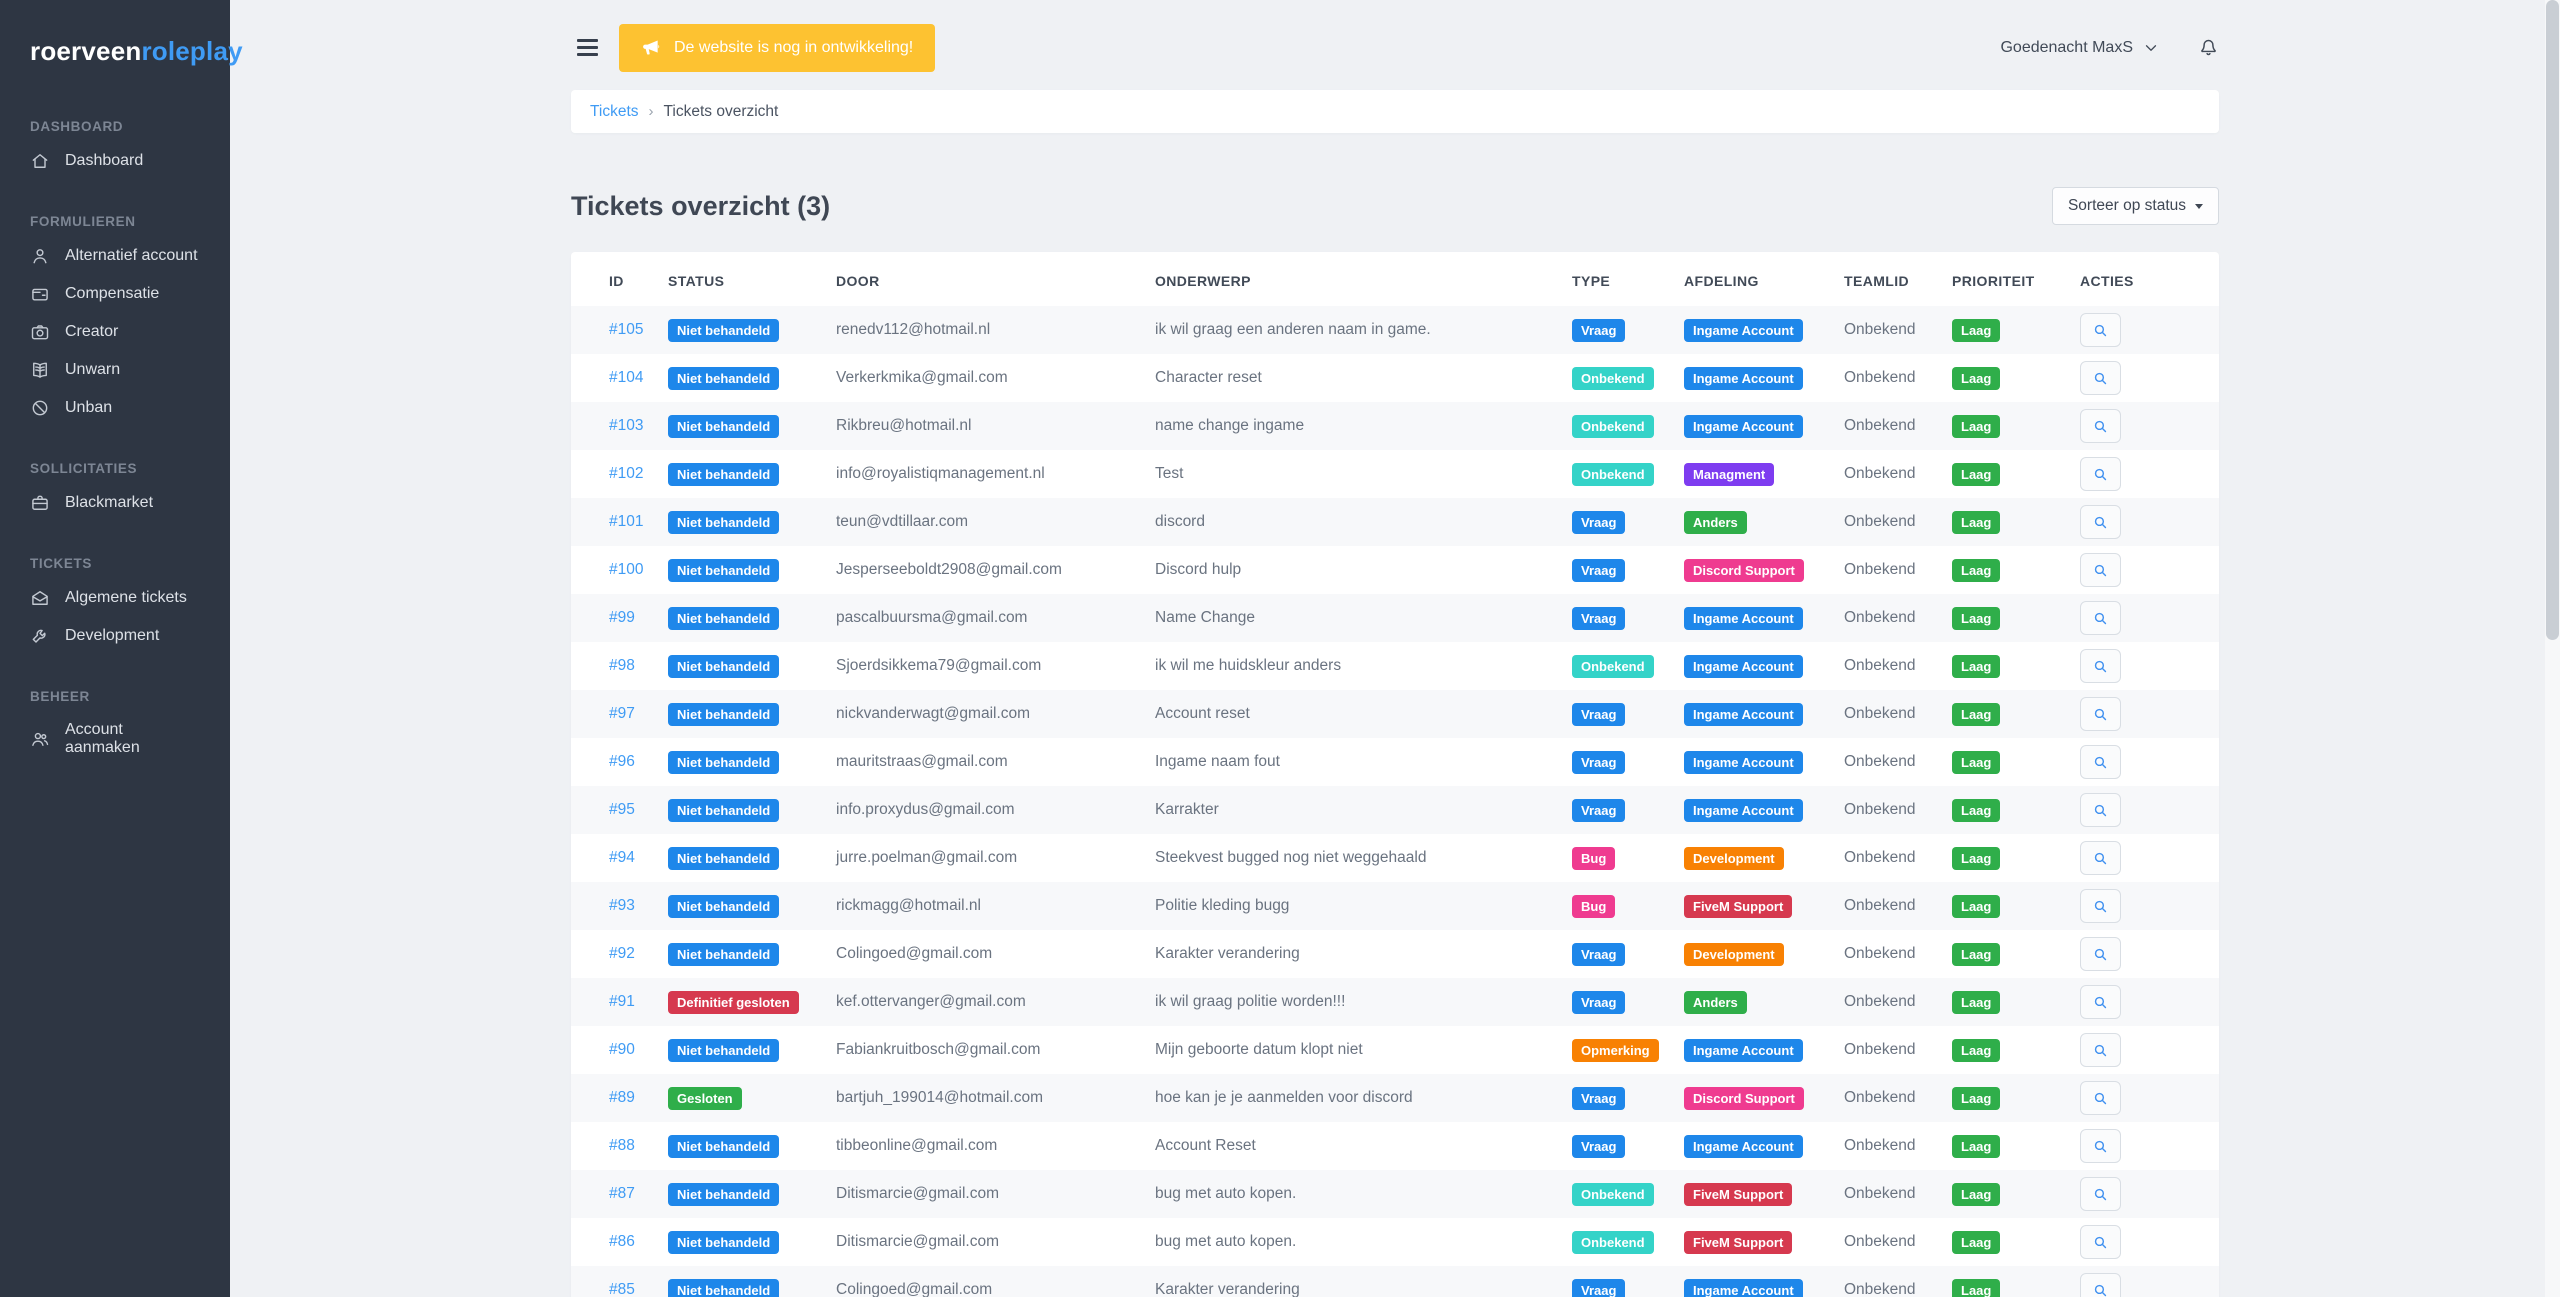  Describe the element at coordinates (115, 739) in the screenshot. I see `sidebar-item-account-aanmaken: Account aanmaken` at that location.